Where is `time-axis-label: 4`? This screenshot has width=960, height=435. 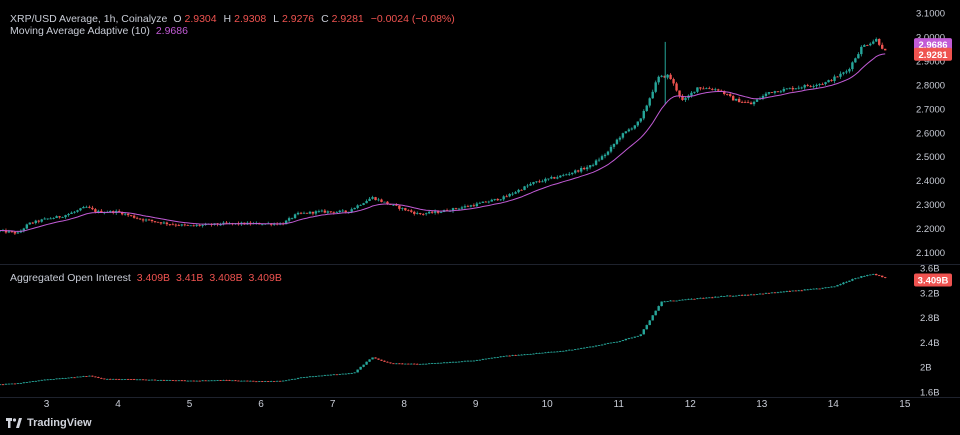
time-axis-label: 4 is located at coordinates (118, 404).